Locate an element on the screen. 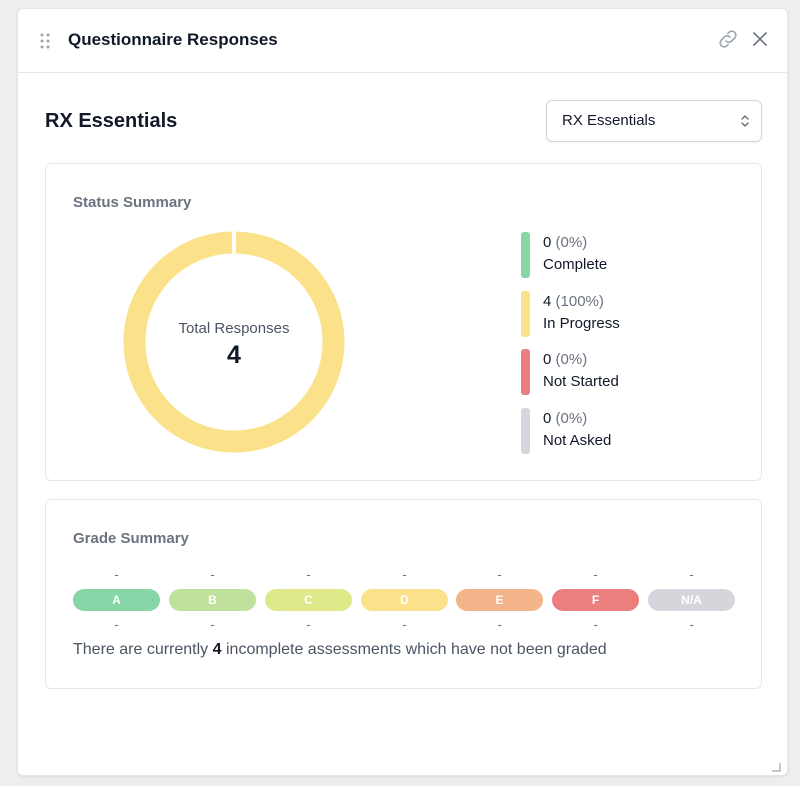 Image resolution: width=800 pixels, height=786 pixels. grade-na: - N/A - is located at coordinates (691, 602).